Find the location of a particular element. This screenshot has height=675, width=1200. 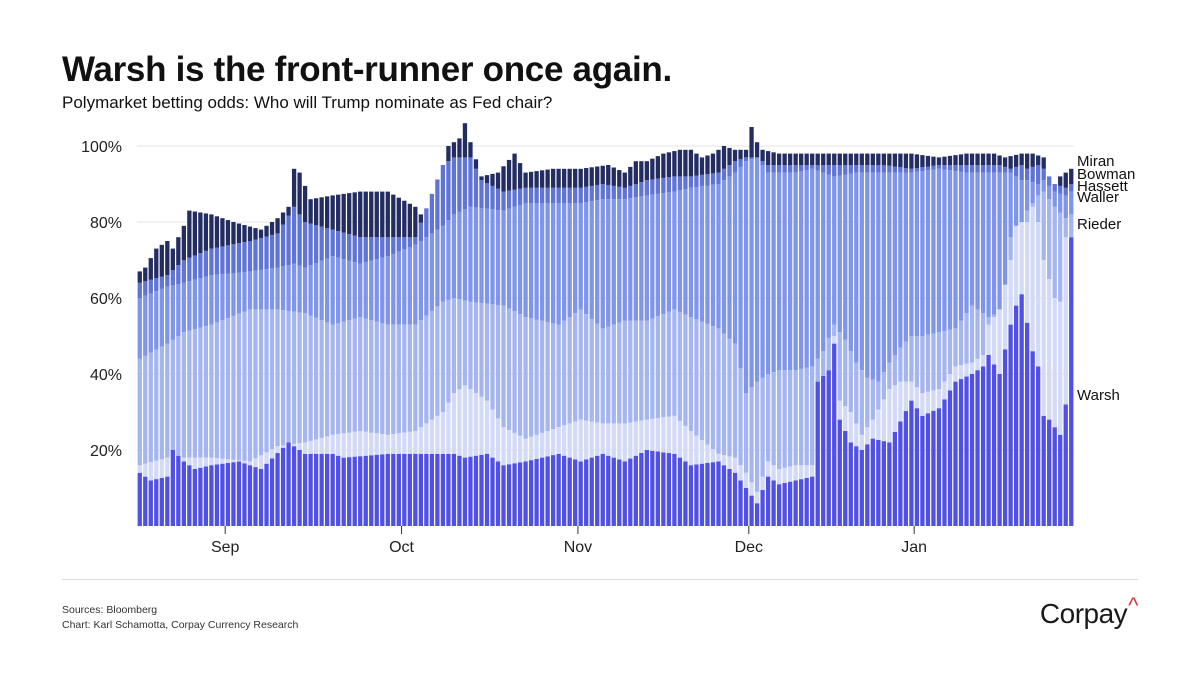

x-tick-label: Oct is located at coordinates (401, 547).